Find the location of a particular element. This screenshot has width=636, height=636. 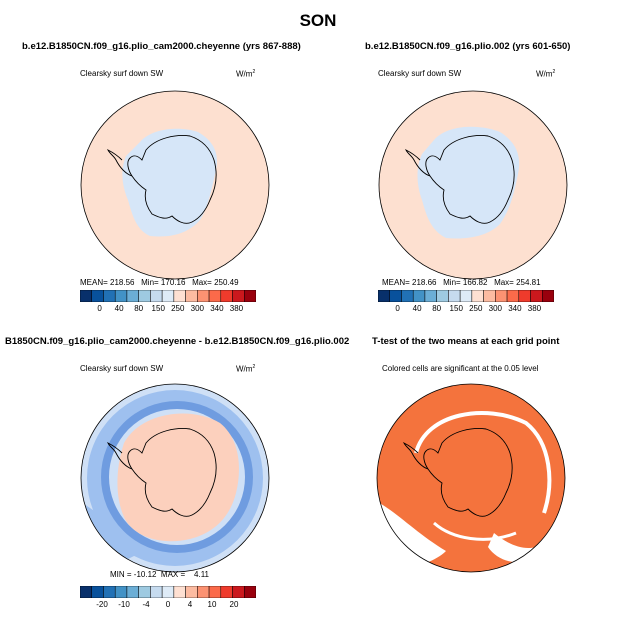

panel1-colorbar-tick-label: 80 is located at coordinates (139, 308).